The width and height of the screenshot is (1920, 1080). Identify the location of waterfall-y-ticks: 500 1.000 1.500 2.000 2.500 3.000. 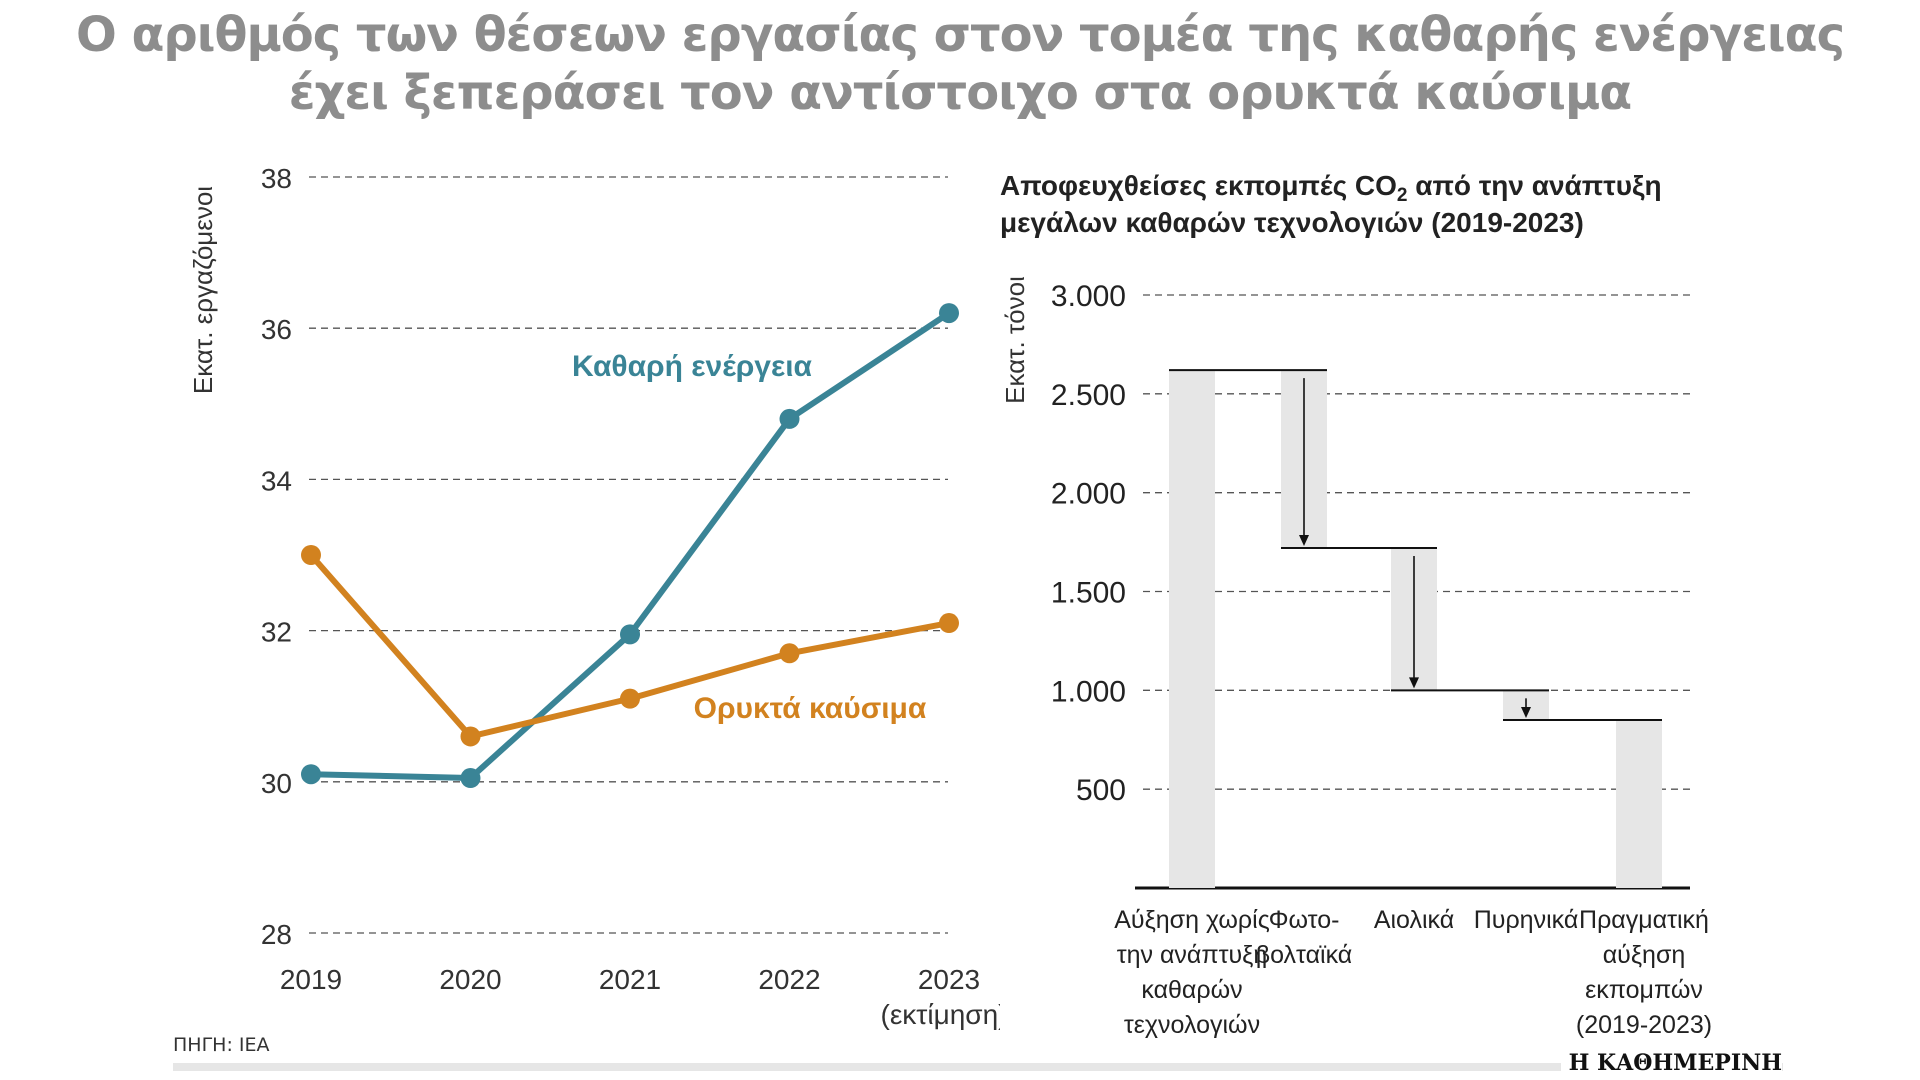
(1088, 543).